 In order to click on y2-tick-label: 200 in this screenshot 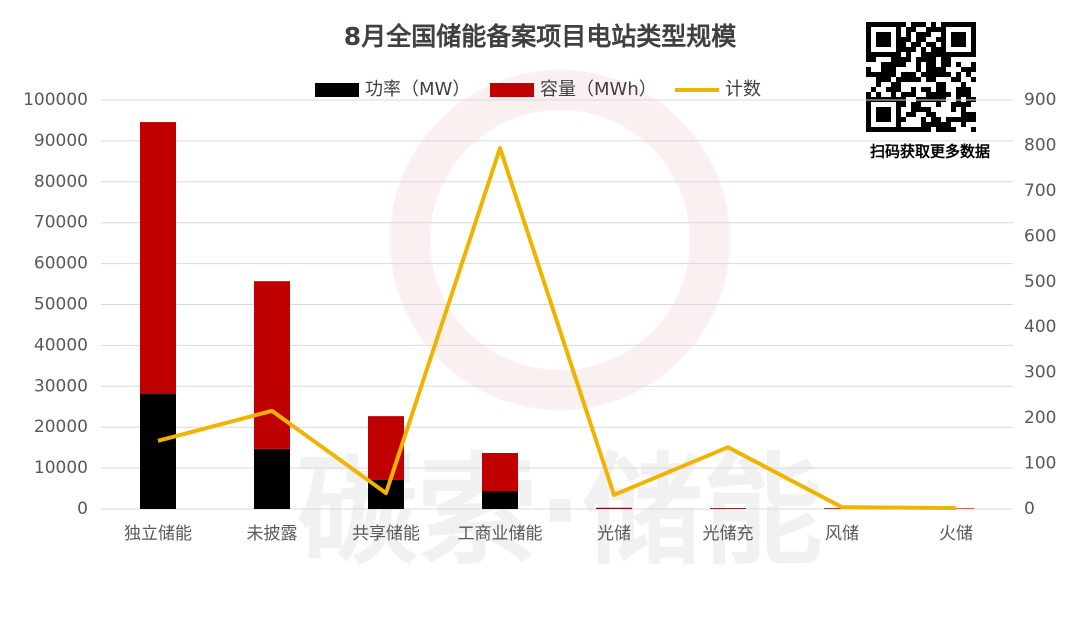, I will do `click(1040, 418)`.